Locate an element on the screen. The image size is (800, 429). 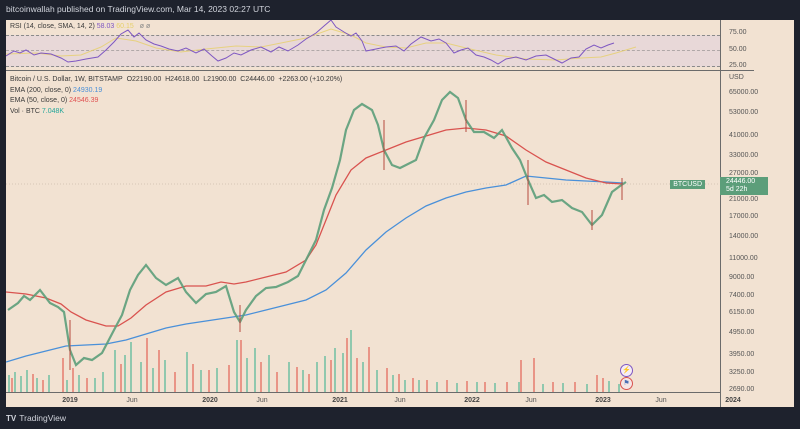
price-tick: 17000.00 is located at coordinates (744, 216).